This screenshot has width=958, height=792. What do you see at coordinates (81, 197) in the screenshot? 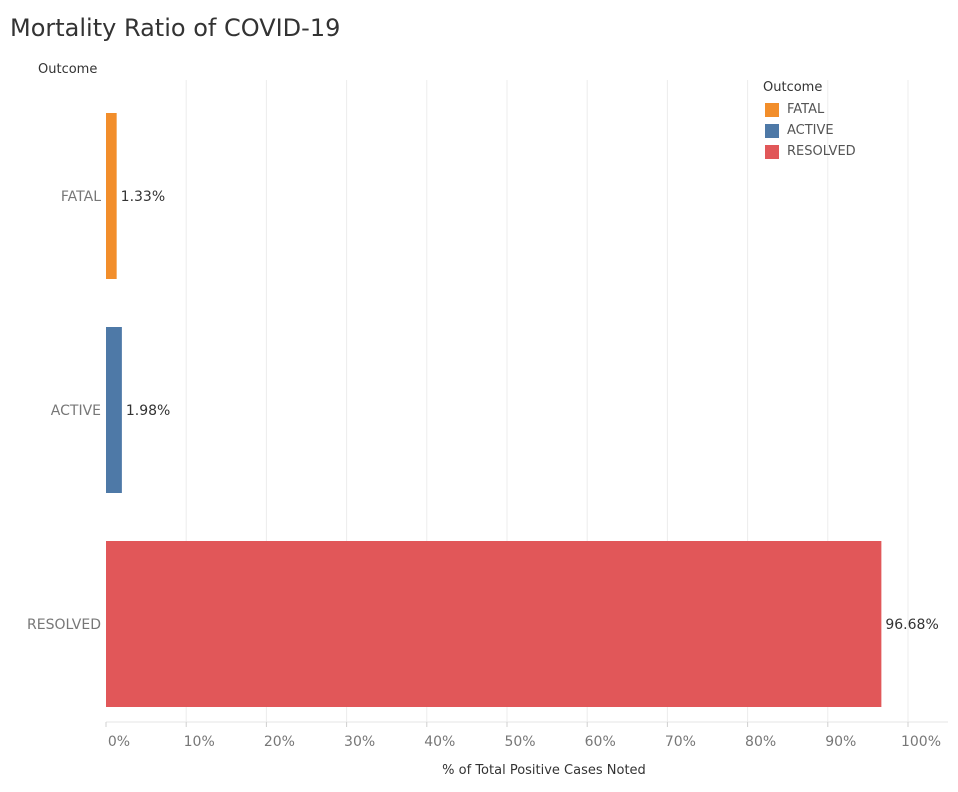
I see `category-label-fatal: FATAL` at bounding box center [81, 197].